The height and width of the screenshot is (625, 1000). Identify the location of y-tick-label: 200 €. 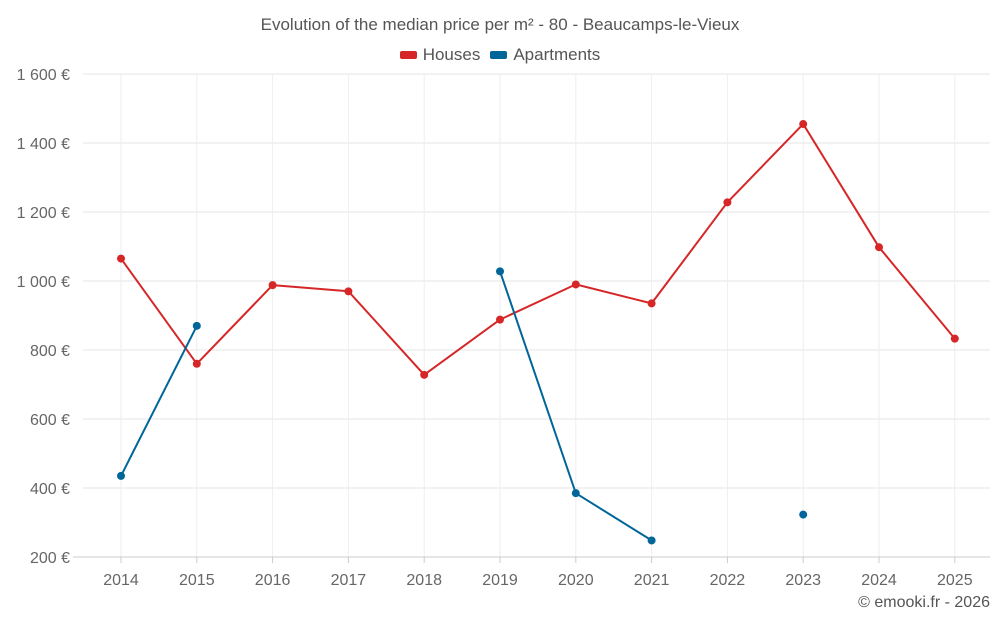
(50, 558).